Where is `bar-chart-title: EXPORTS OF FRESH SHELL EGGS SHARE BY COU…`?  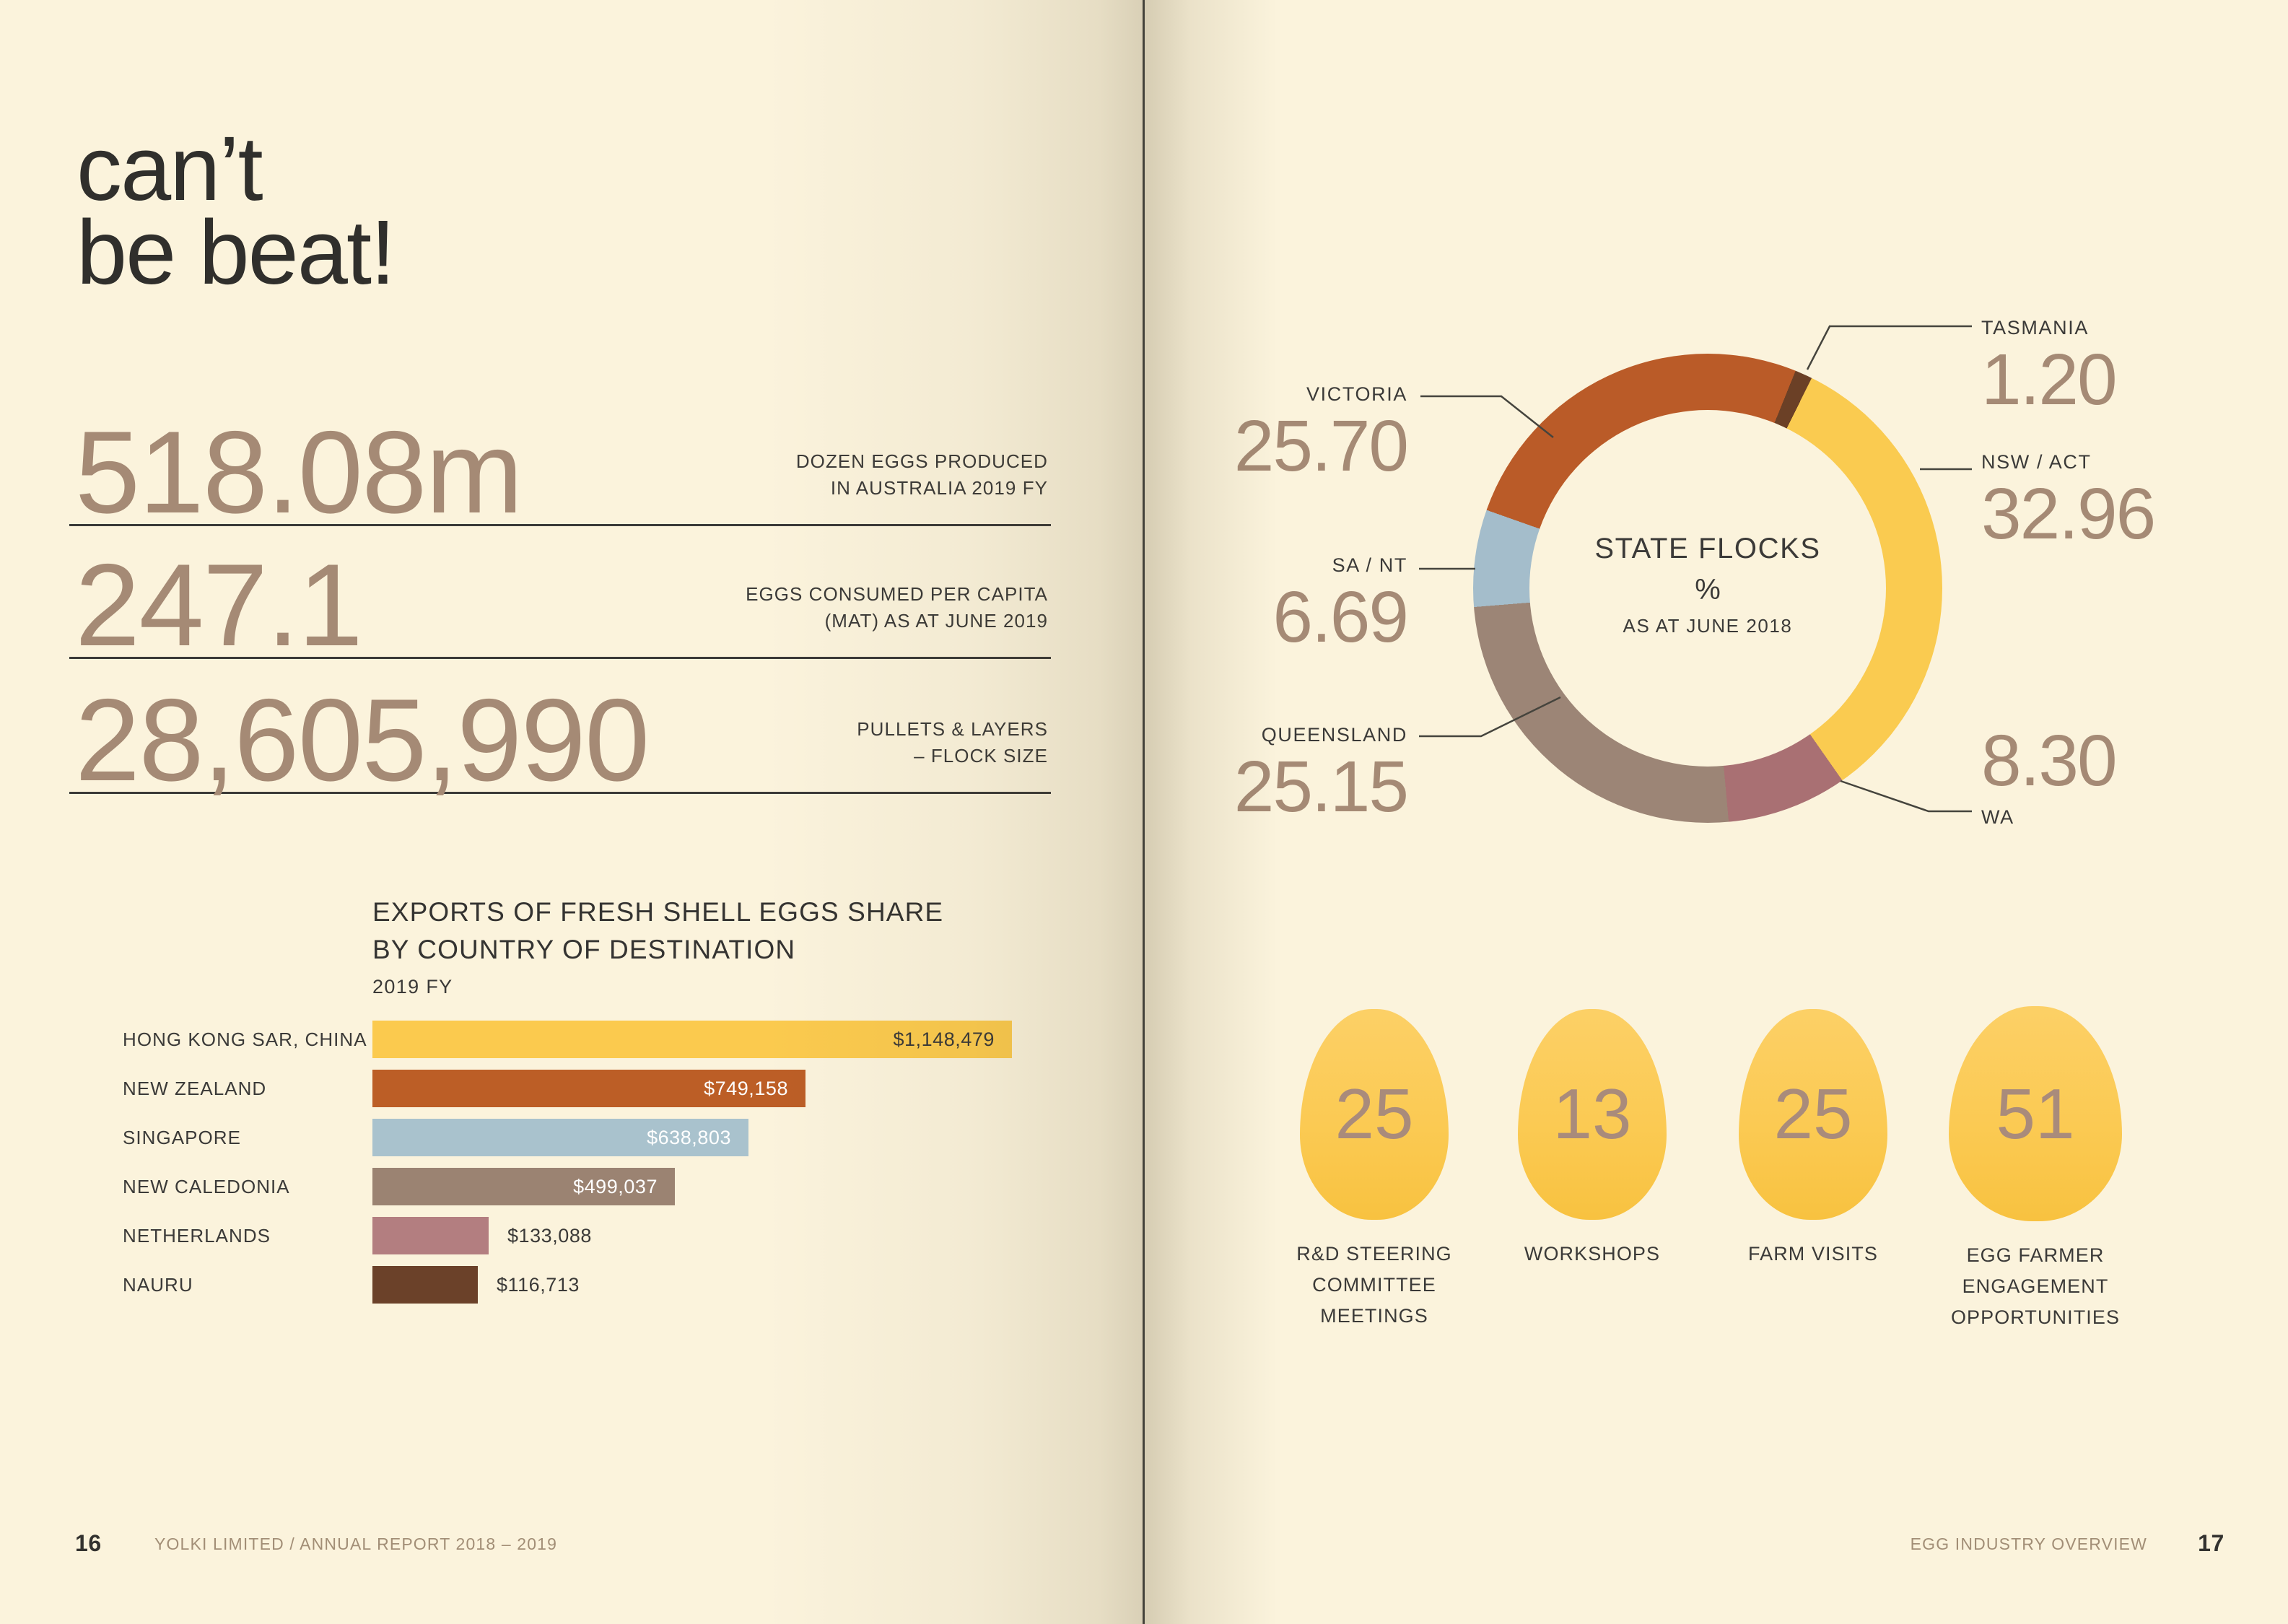 bar-chart-title: EXPORTS OF FRESH SHELL EGGS SHARE BY COU… is located at coordinates (658, 930).